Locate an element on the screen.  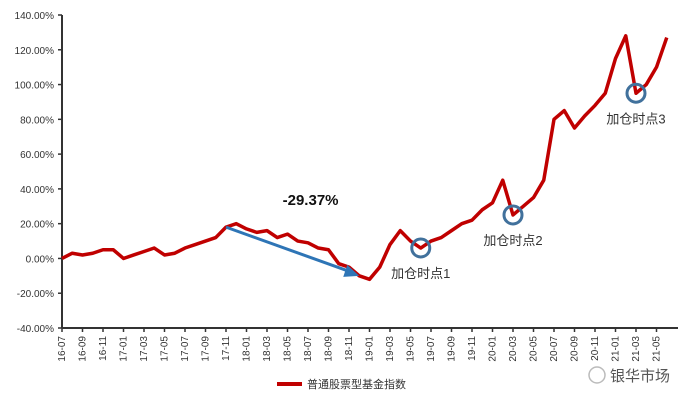
x-tick-label: 20-05 is located at coordinates (534, 349).